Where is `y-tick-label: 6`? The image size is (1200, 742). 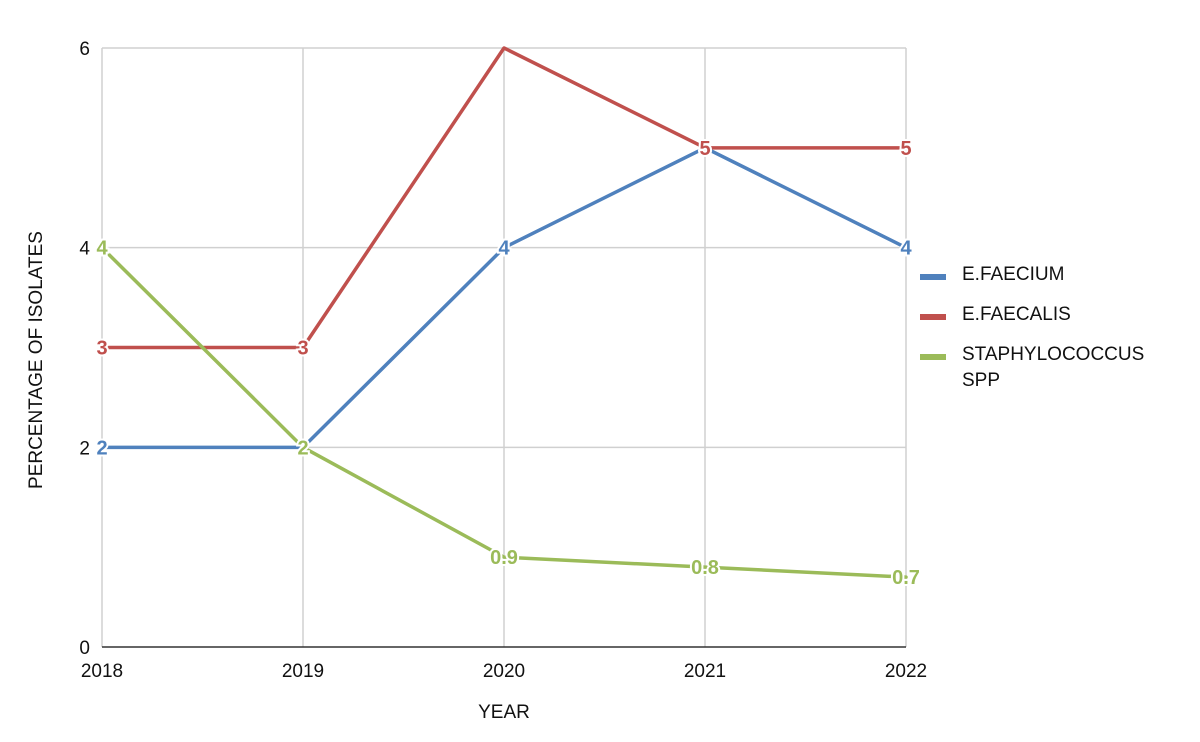
y-tick-label: 6 is located at coordinates (84, 49).